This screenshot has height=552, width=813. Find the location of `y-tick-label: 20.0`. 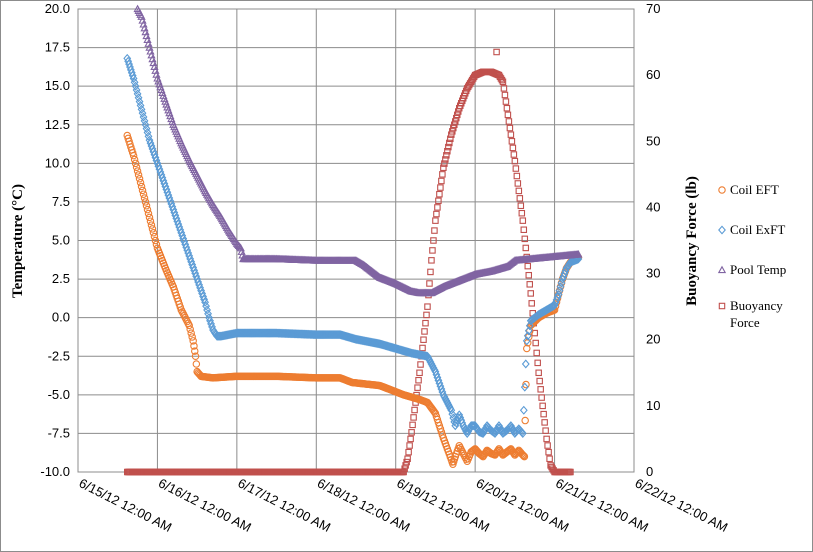

y-tick-label: 20.0 is located at coordinates (57, 8).